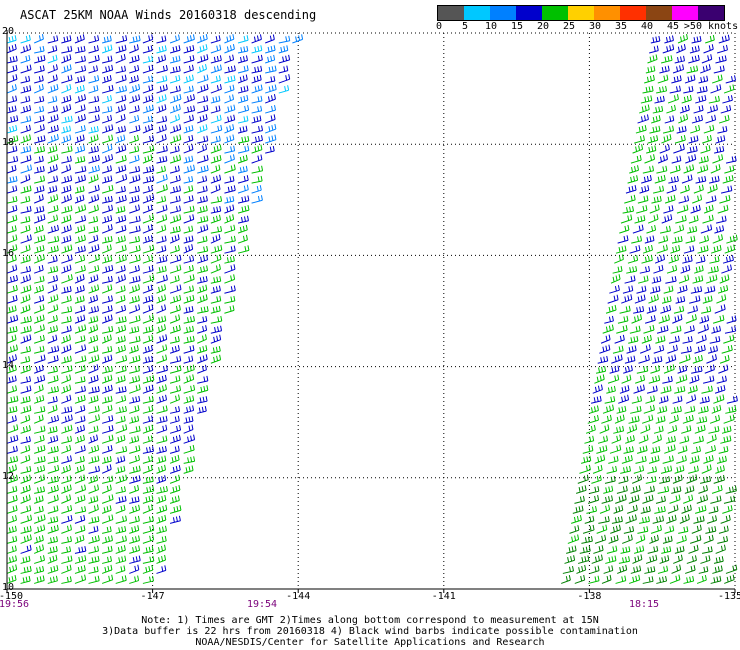 The width and height of the screenshot is (740, 650). Describe the element at coordinates (647, 26) in the screenshot. I see `scale-label: 40` at that location.